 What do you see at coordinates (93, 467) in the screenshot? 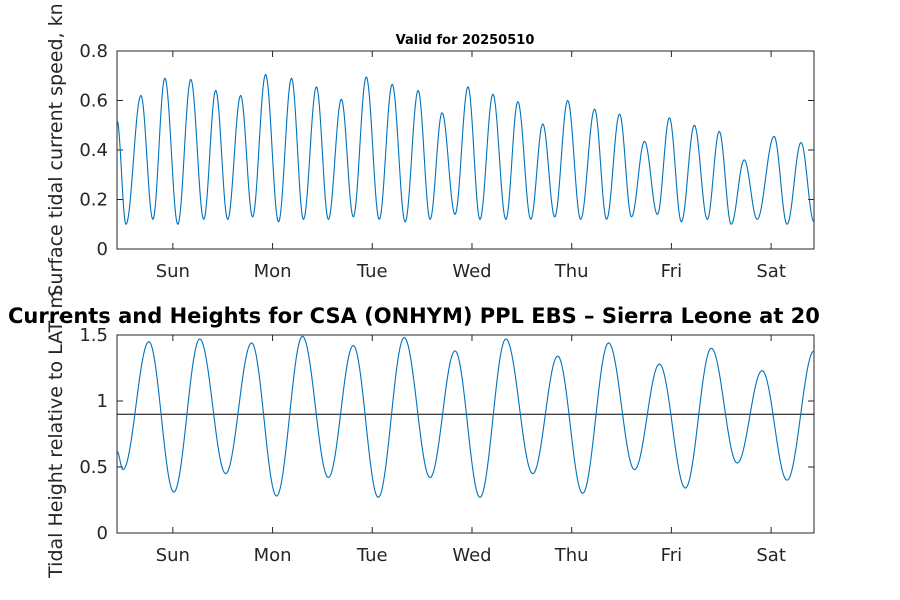
I see `tidal-height-ytick-label: 0.5` at bounding box center [93, 467].